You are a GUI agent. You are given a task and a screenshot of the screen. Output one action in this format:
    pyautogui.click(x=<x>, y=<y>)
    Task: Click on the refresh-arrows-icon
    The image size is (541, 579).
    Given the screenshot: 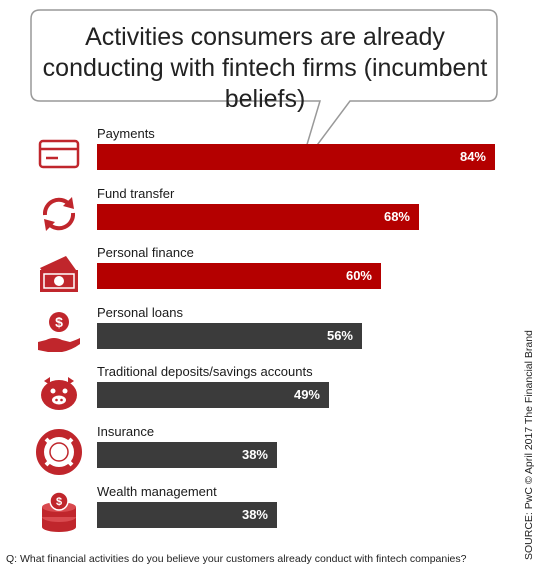 What is the action you would take?
    pyautogui.click(x=59, y=214)
    